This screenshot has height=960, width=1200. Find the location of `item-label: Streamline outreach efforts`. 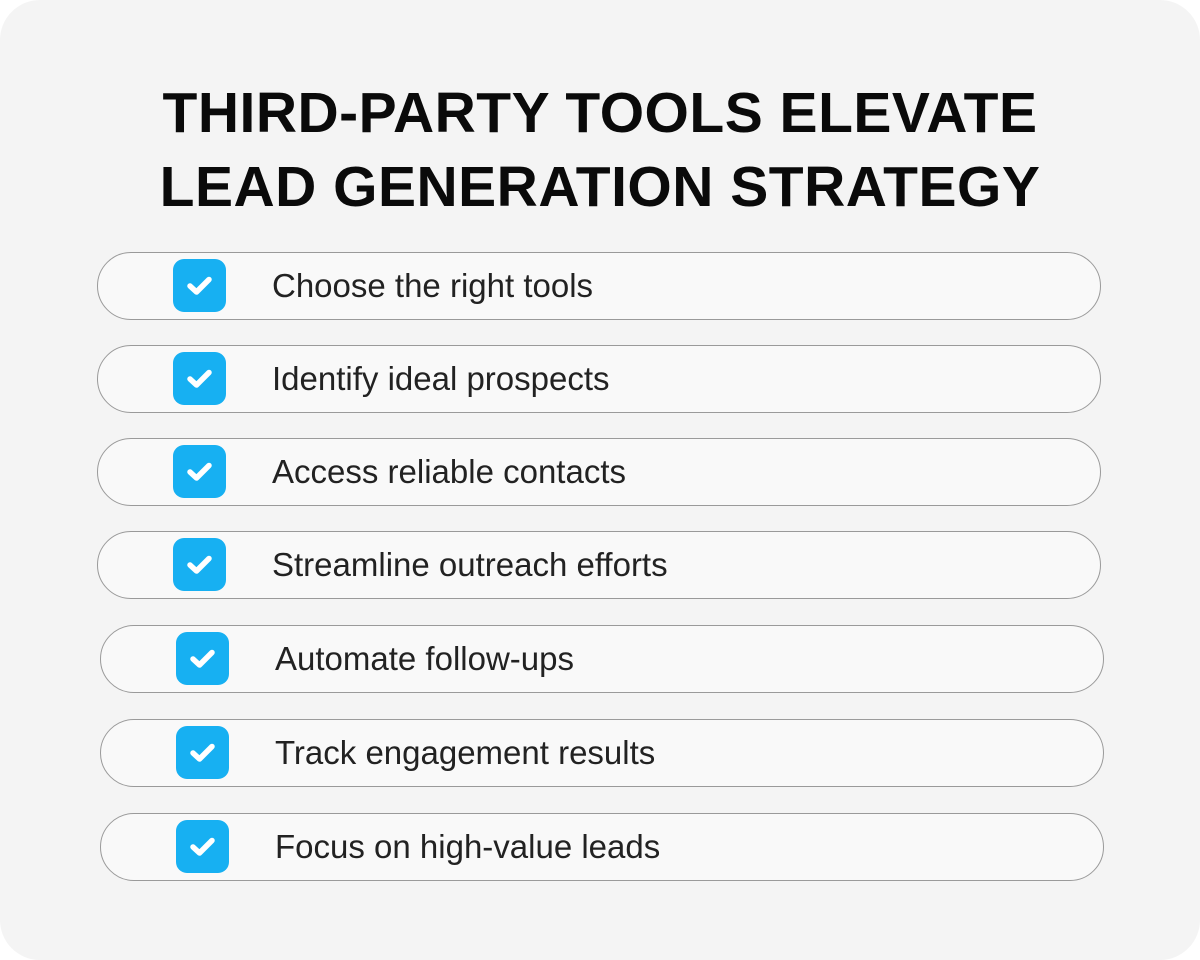

item-label: Streamline outreach efforts is located at coordinates (470, 564).